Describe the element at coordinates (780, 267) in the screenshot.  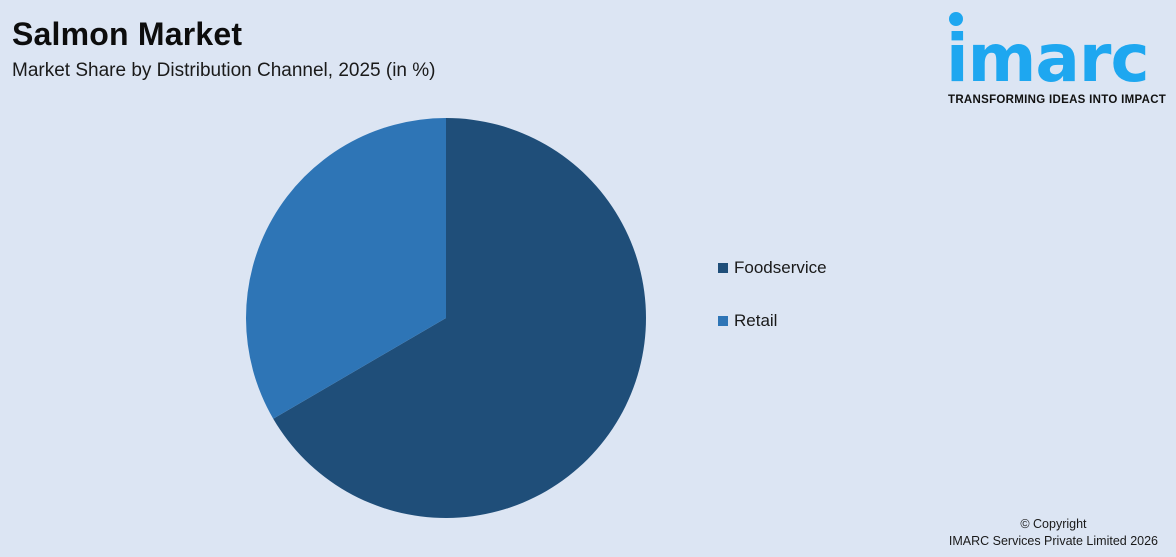
I see `legend-label-foodservice: Foodservice` at that location.